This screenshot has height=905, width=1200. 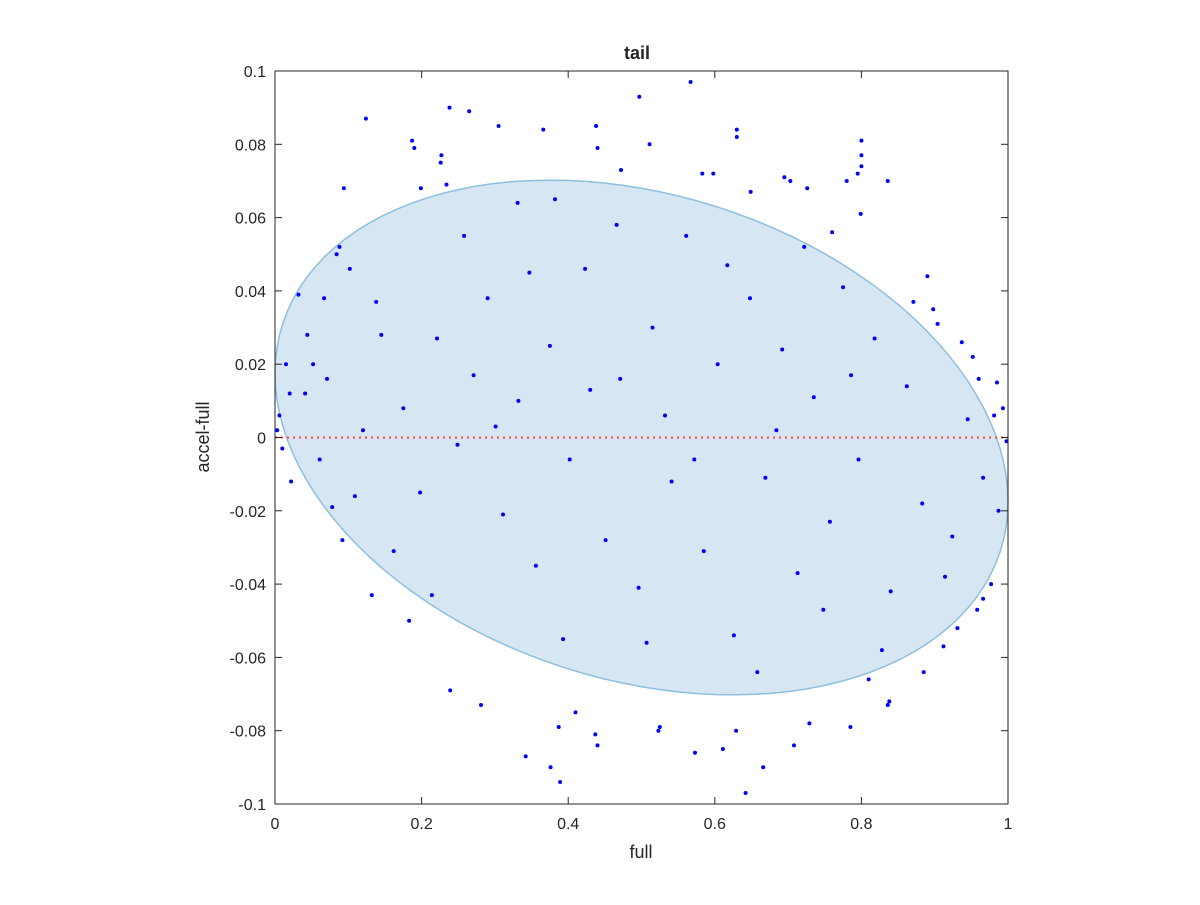 What do you see at coordinates (637, 53) in the screenshot?
I see `chart-title: tail` at bounding box center [637, 53].